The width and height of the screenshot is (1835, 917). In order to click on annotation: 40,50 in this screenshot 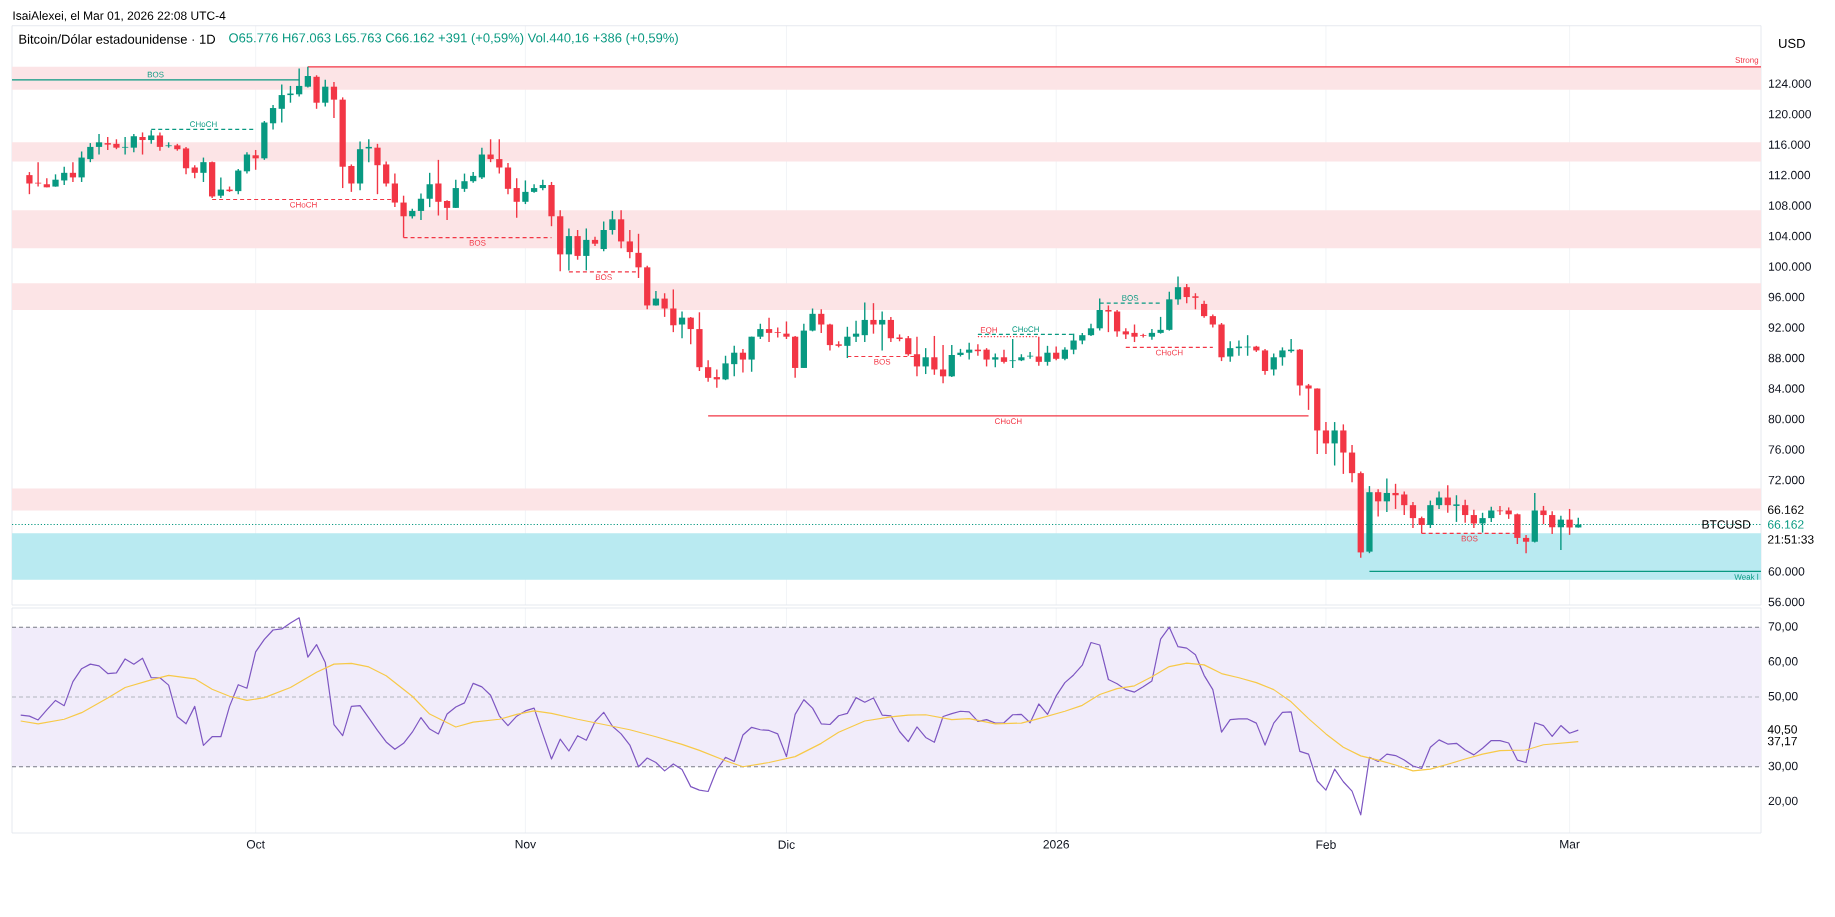, I will do `click(1782, 730)`.